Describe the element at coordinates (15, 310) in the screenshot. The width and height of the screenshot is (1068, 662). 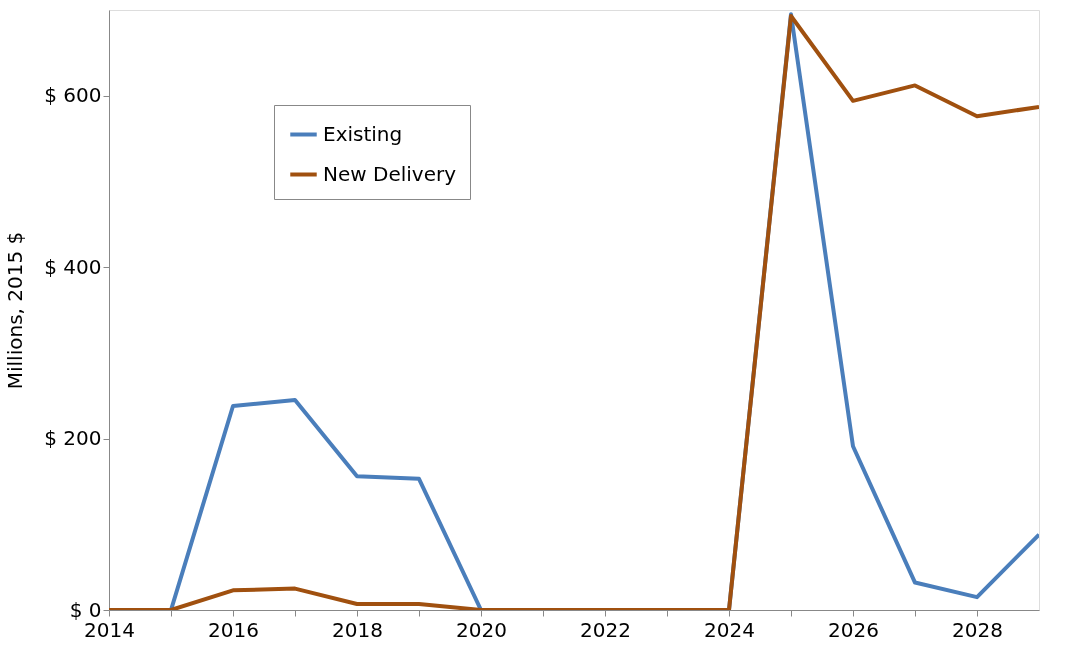
I see `y-axis-title: Millions, 2015 $` at that location.